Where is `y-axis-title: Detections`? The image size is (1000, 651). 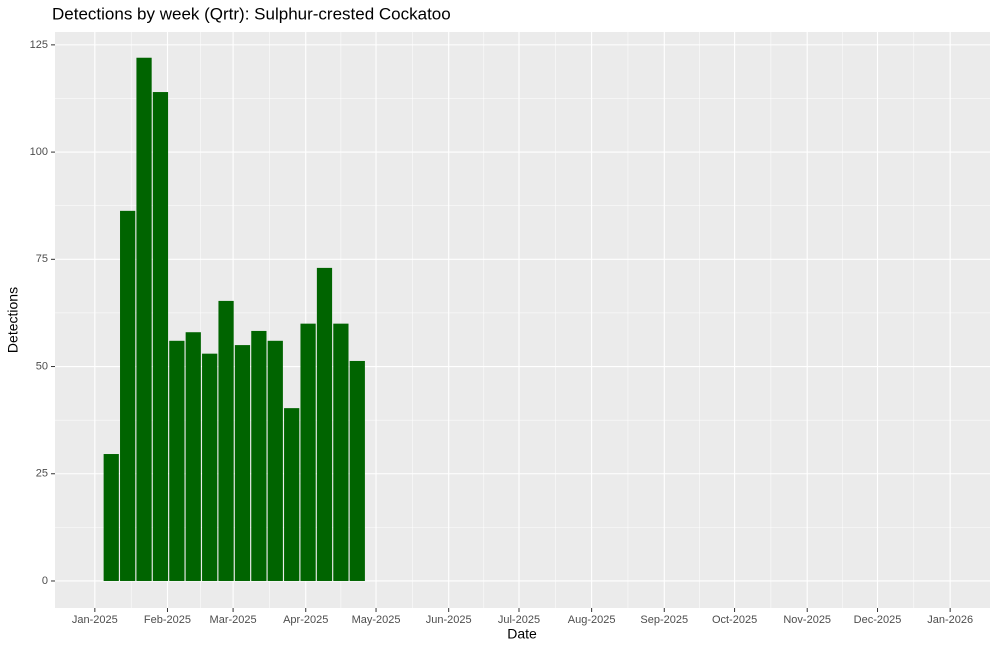 y-axis-title: Detections is located at coordinates (13, 320).